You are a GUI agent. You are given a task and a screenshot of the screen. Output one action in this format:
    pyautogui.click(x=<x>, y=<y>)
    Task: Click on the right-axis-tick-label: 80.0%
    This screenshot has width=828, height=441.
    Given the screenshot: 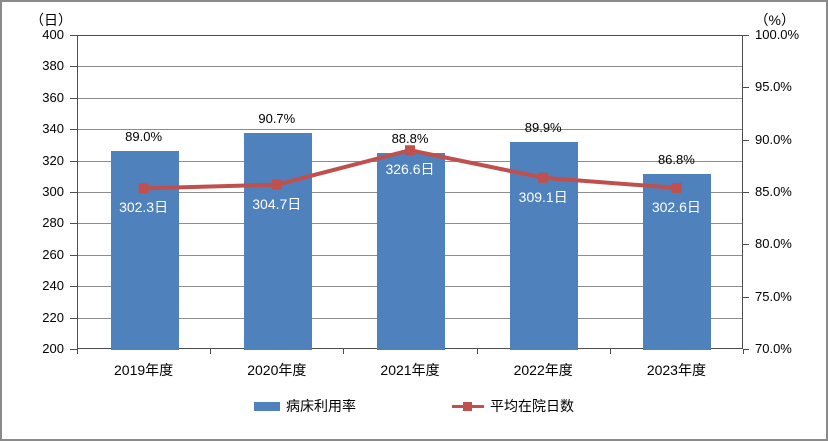 What is the action you would take?
    pyautogui.click(x=773, y=244)
    